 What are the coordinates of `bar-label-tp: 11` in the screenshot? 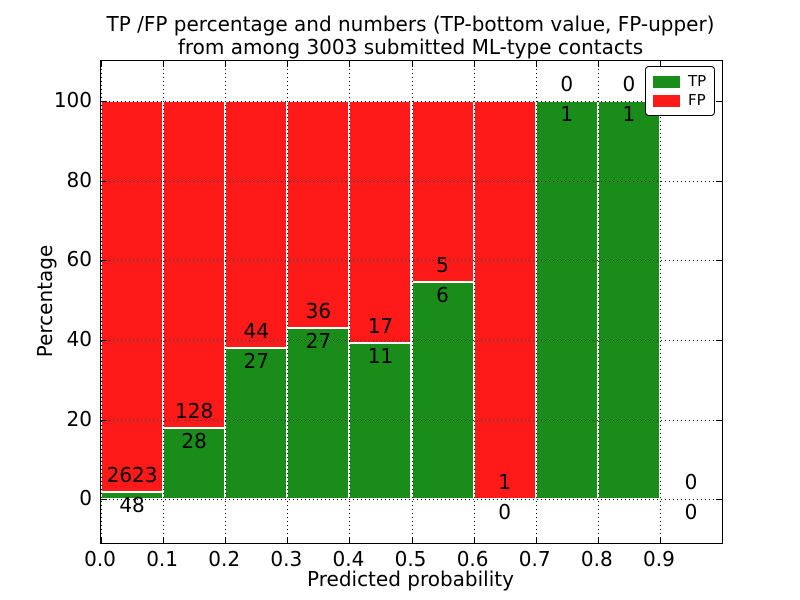 It's located at (380, 355).